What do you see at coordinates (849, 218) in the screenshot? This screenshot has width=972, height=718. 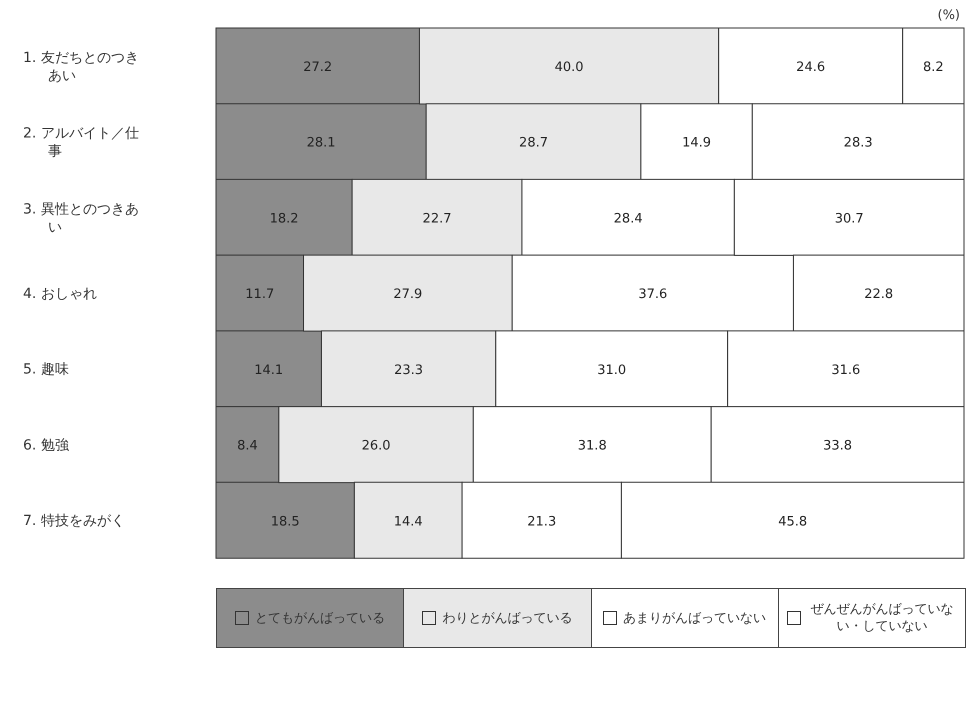 I see `data-label: 30.7` at bounding box center [849, 218].